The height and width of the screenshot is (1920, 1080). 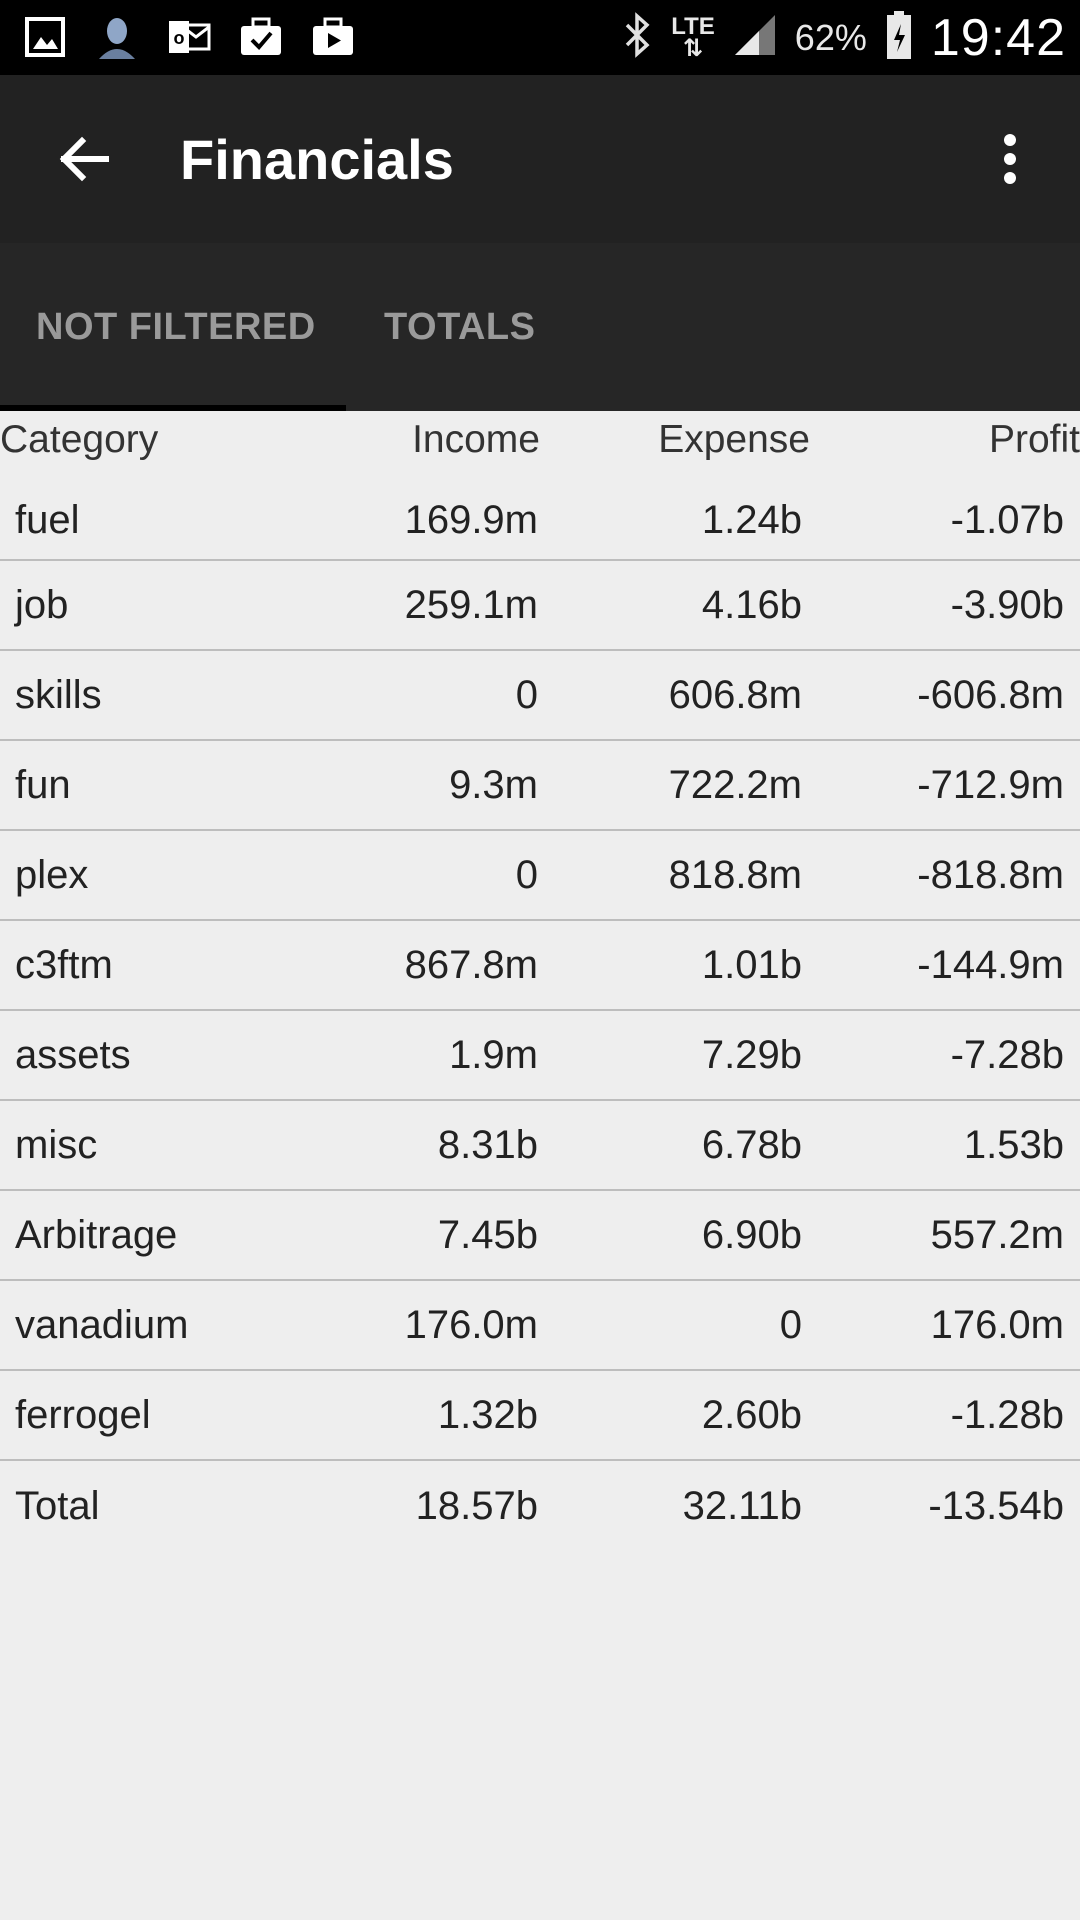 I want to click on outlook-icon: o, so click(x=189, y=37).